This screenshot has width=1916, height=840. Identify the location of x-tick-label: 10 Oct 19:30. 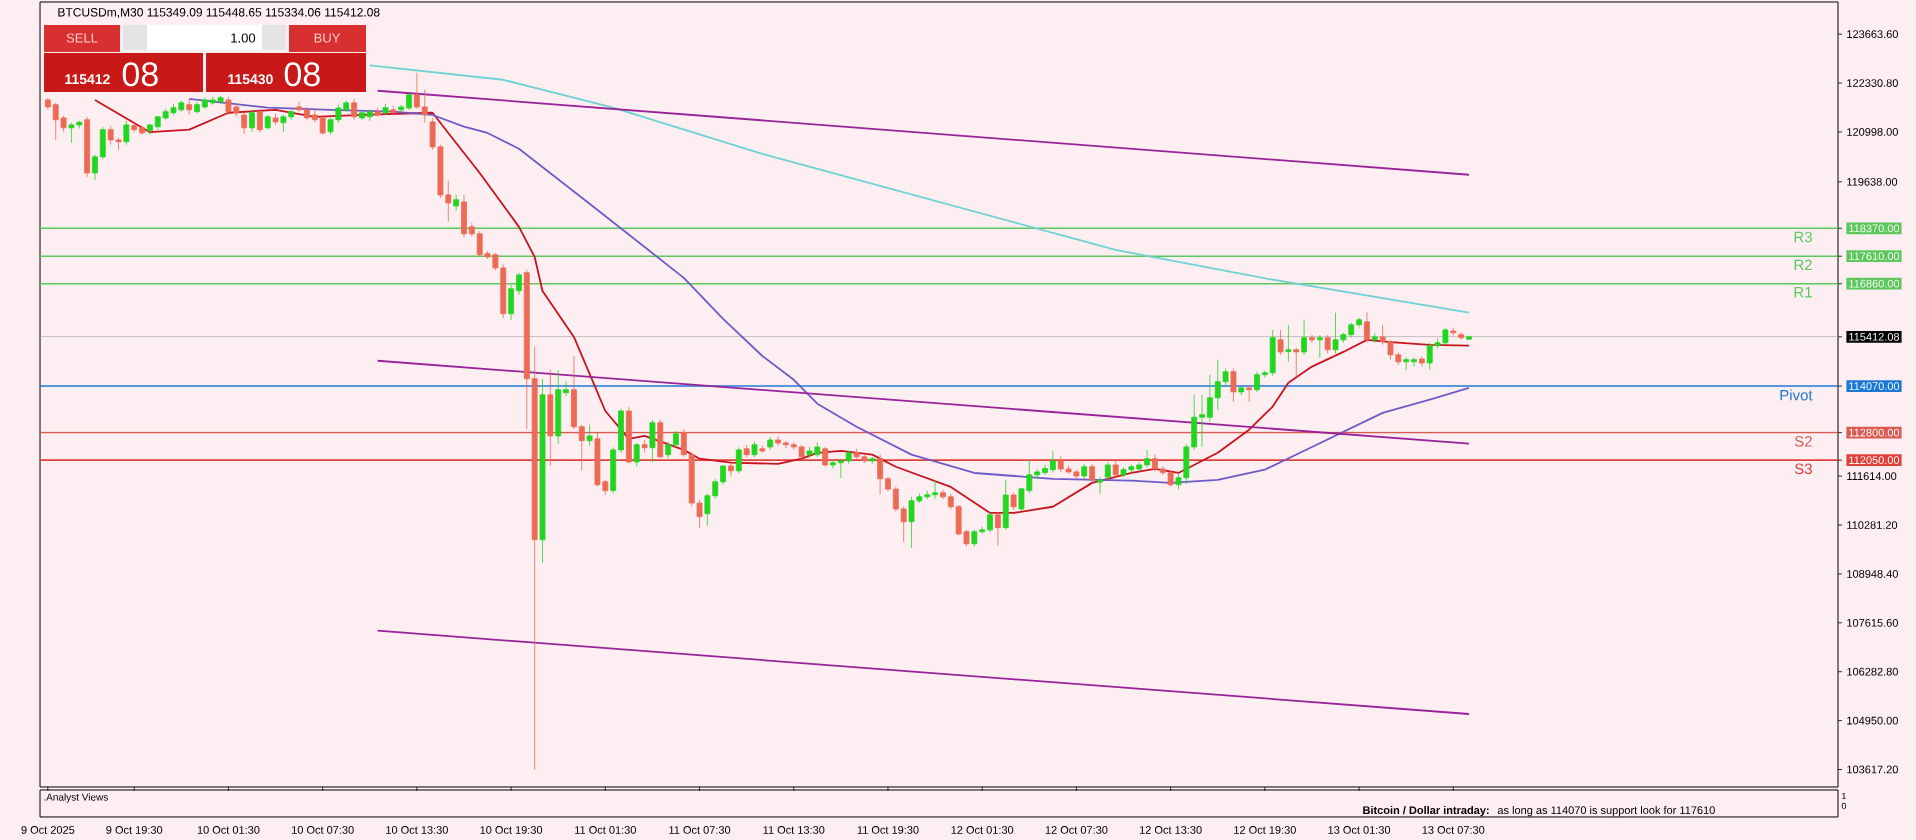
(511, 830).